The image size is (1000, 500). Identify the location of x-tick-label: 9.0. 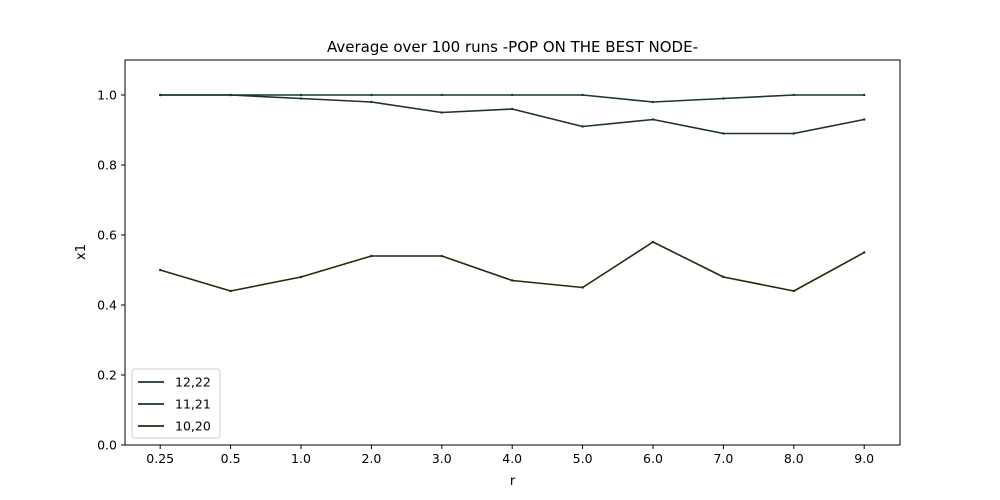
(864, 458).